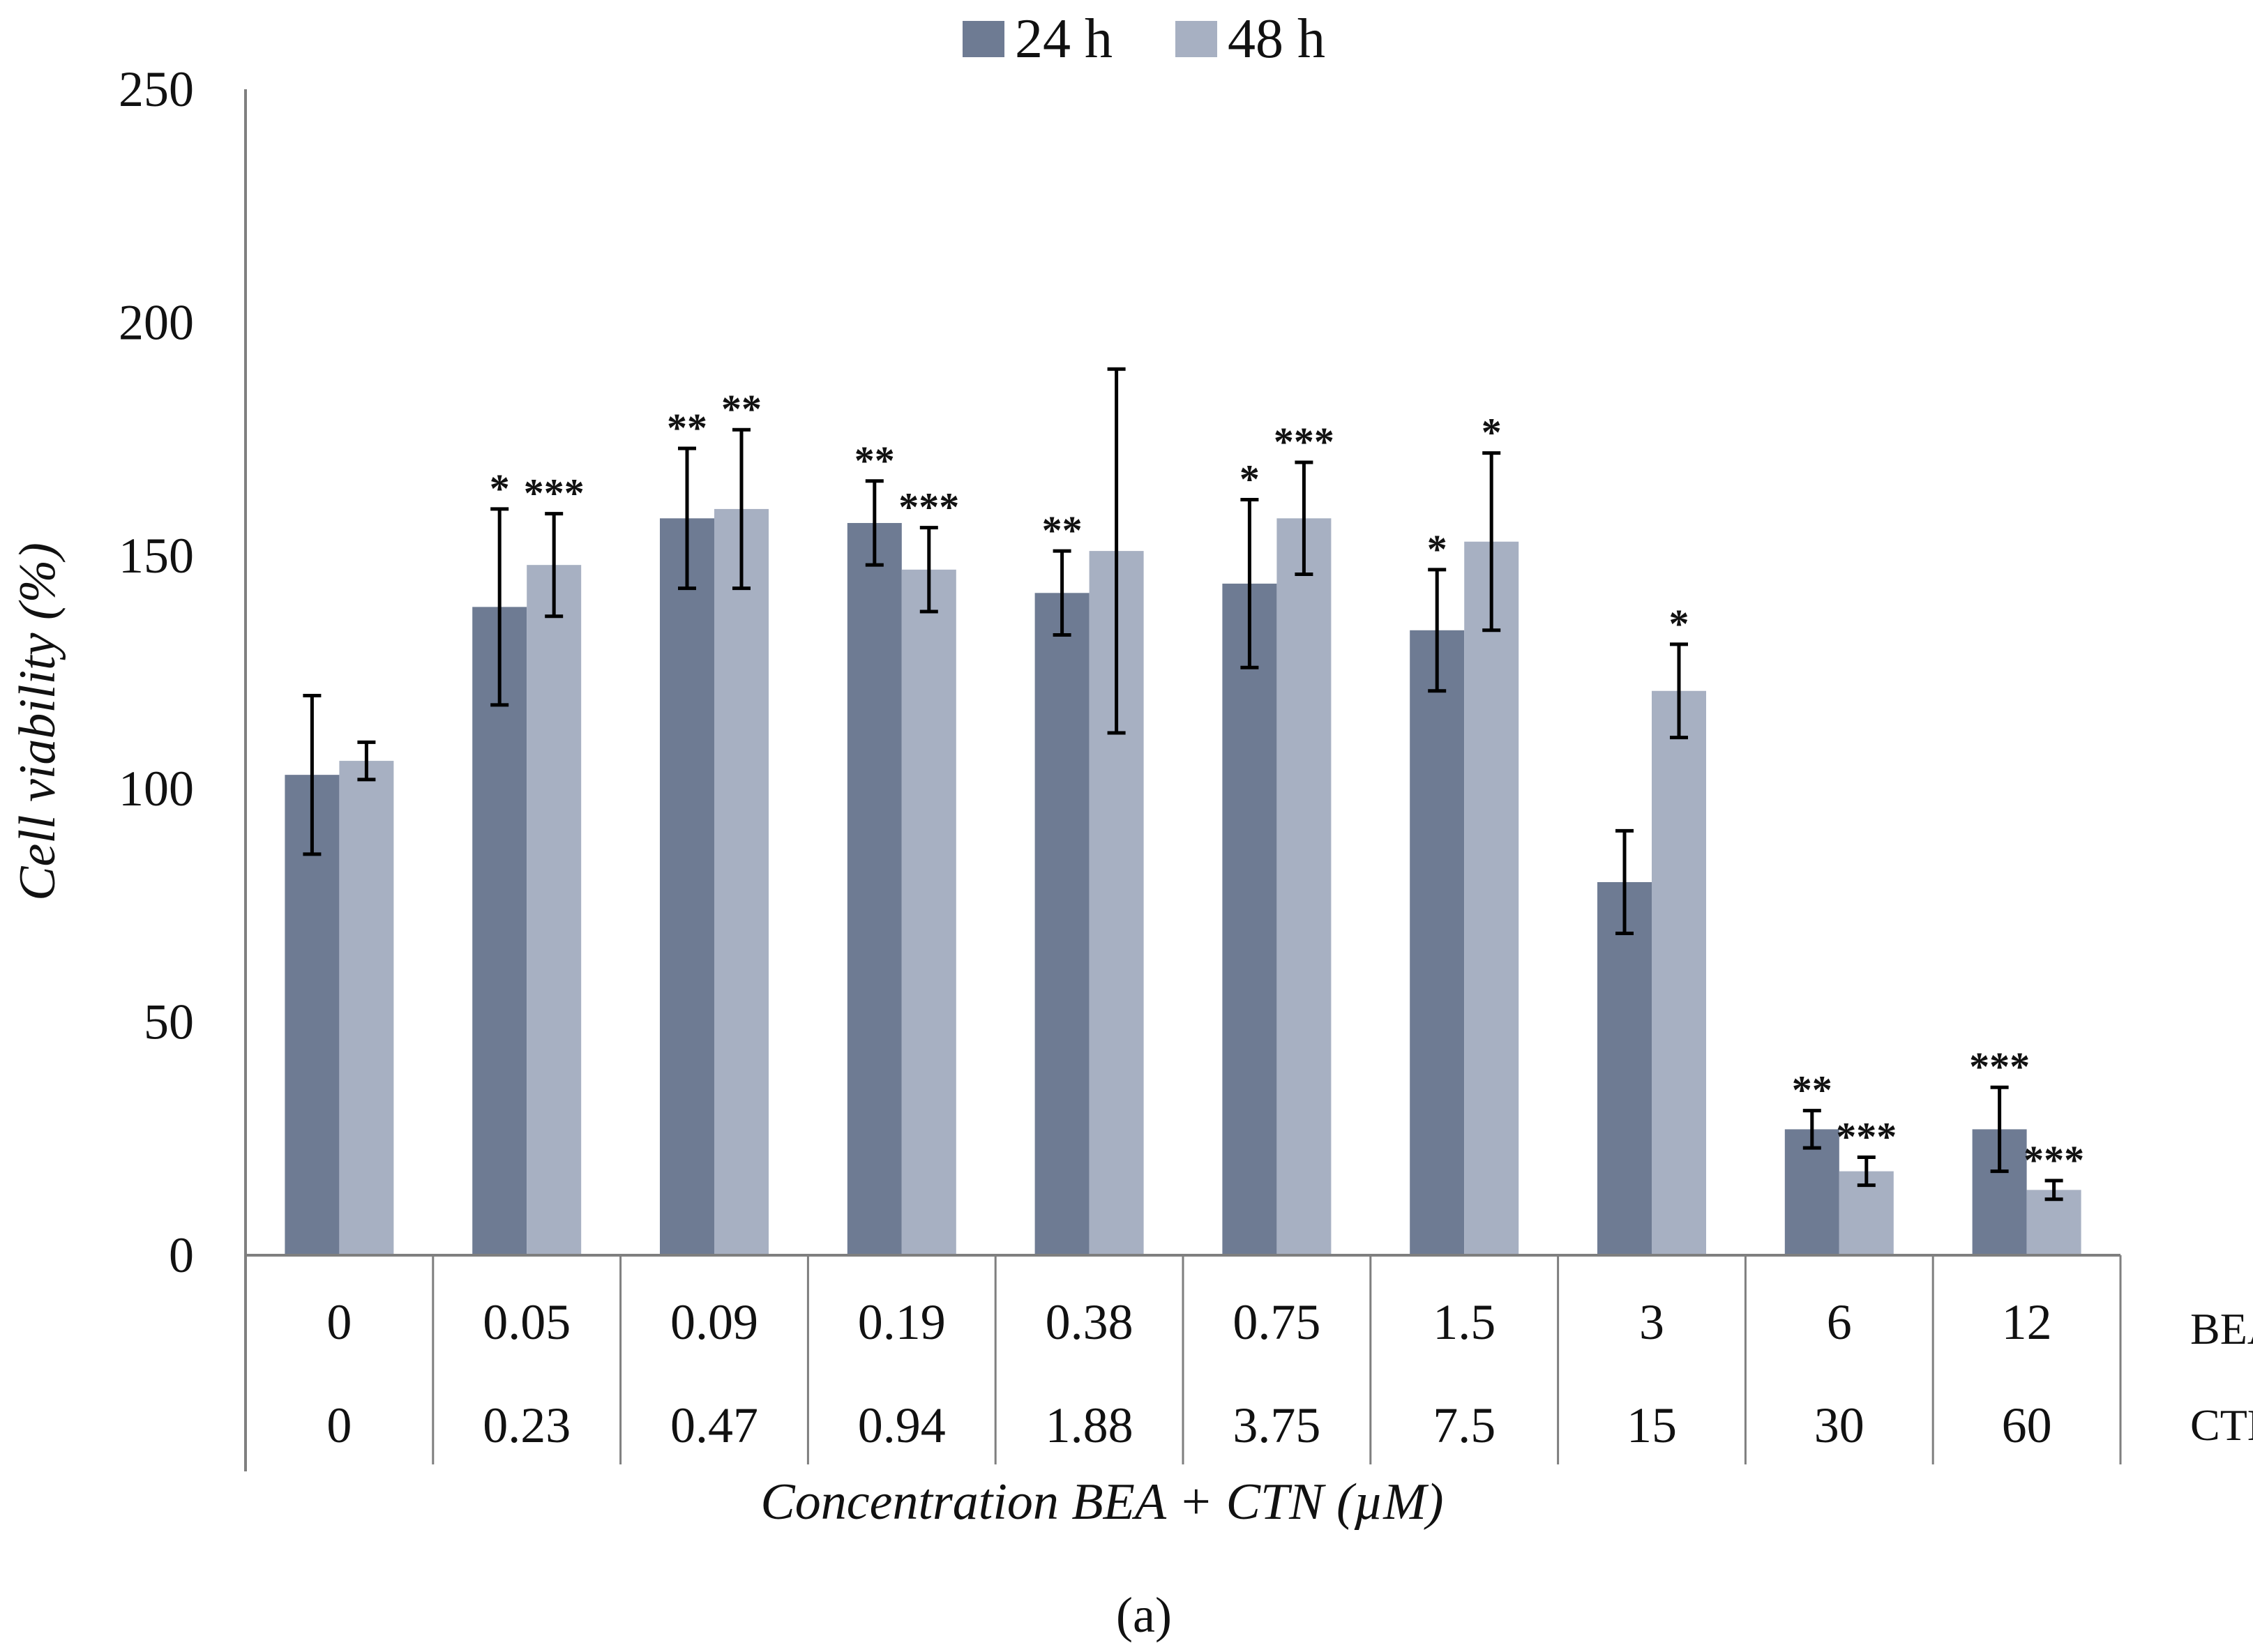 The image size is (2253, 1652). Describe the element at coordinates (169, 1022) in the screenshot. I see `y-tick-label: 50` at that location.